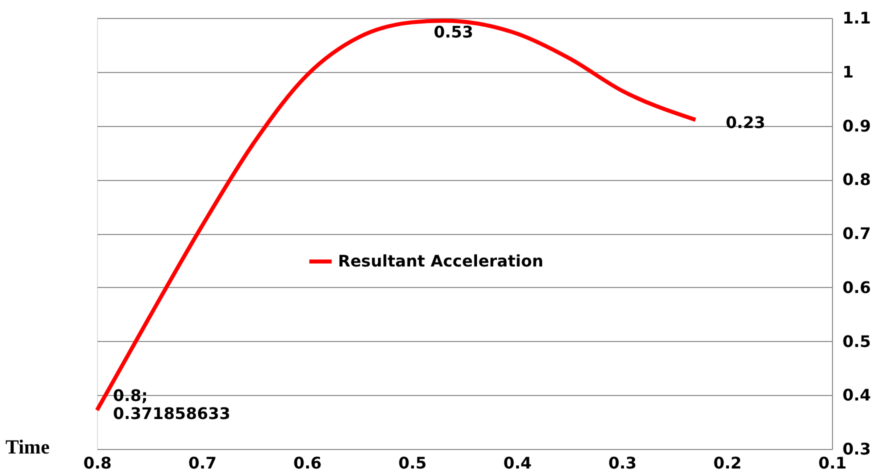 This screenshot has height=476, width=876. I want to click on y-tick-label: 0.5, so click(856, 341).